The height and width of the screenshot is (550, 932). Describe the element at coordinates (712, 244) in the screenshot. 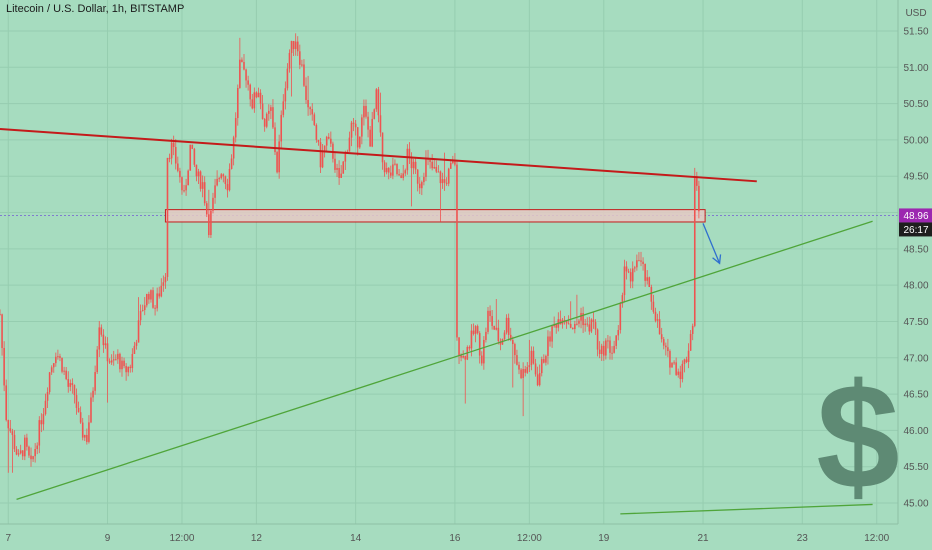

I see `projection-arrow` at that location.